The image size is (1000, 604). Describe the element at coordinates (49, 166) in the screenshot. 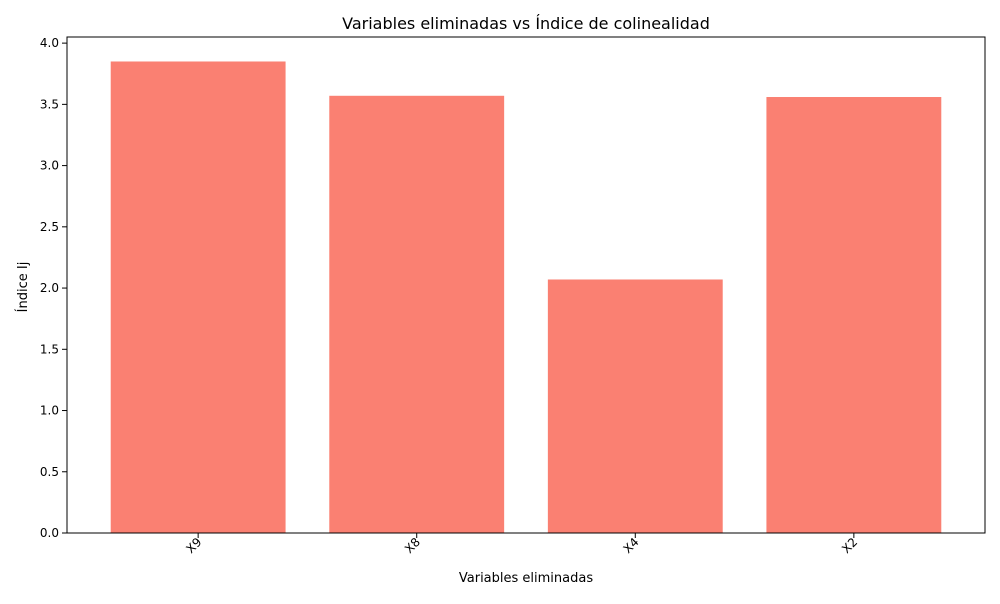

I see `y-tick-label: 3.0` at that location.